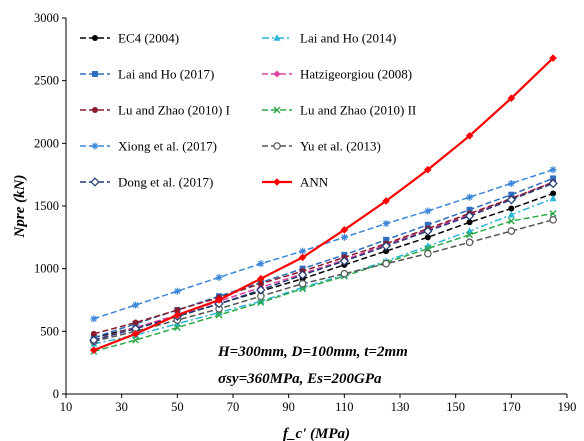 The width and height of the screenshot is (584, 441). What do you see at coordinates (312, 352) in the screenshot?
I see `annotation-line-1: H=300mm, D=100mm, t=2mm` at bounding box center [312, 352].